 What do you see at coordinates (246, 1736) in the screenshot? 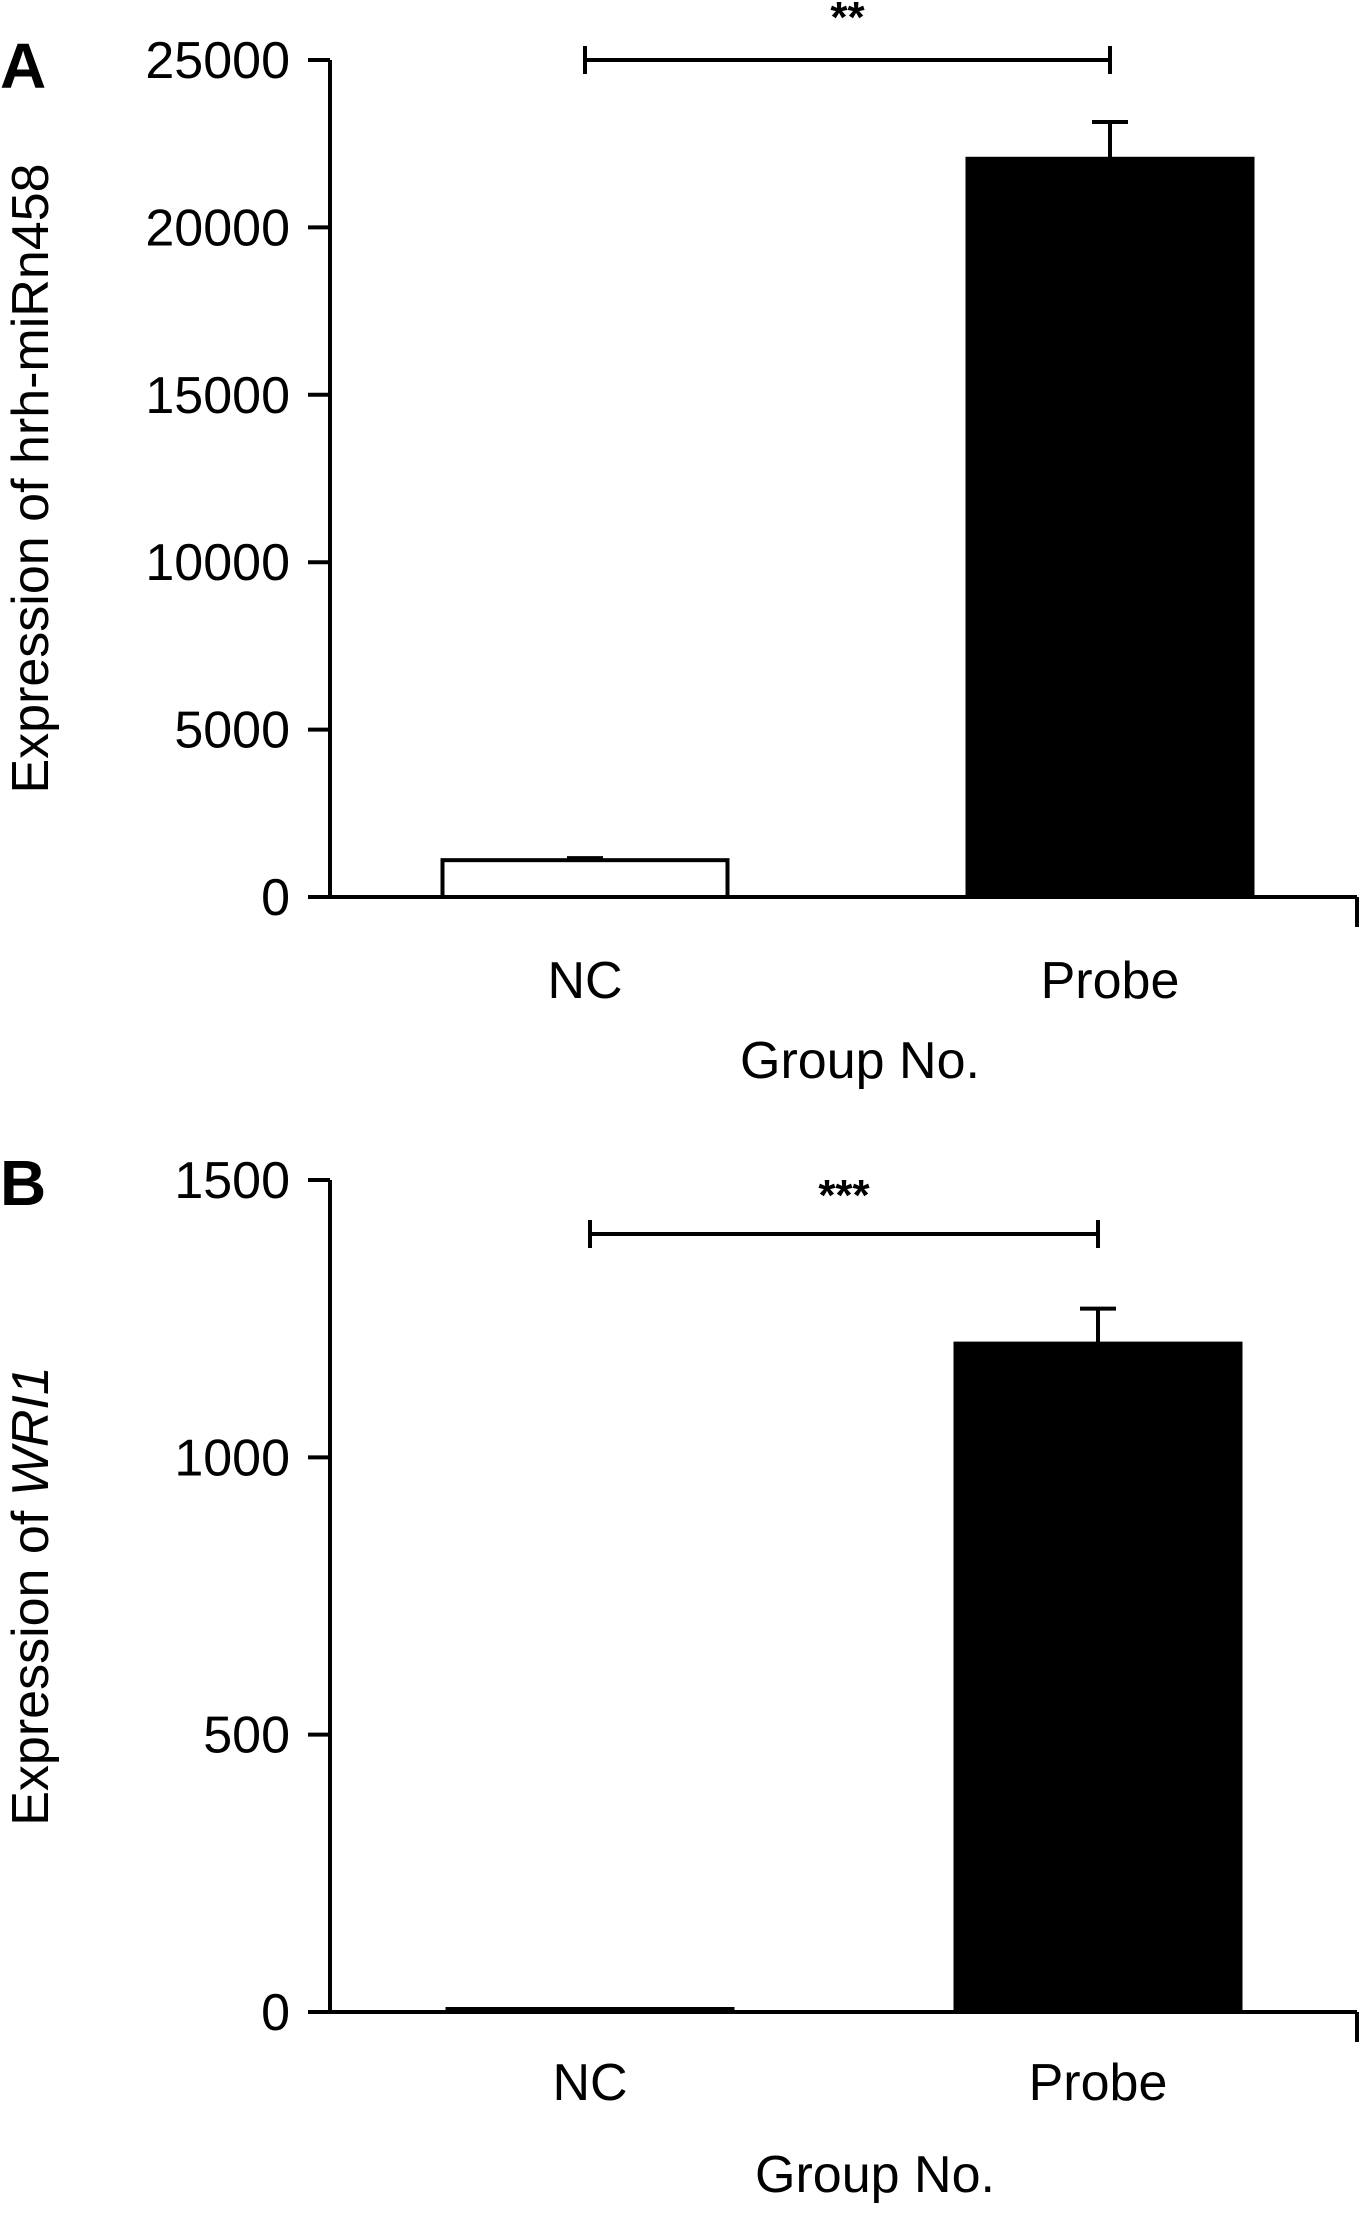
I see `y-tick-label: 500` at bounding box center [246, 1736].